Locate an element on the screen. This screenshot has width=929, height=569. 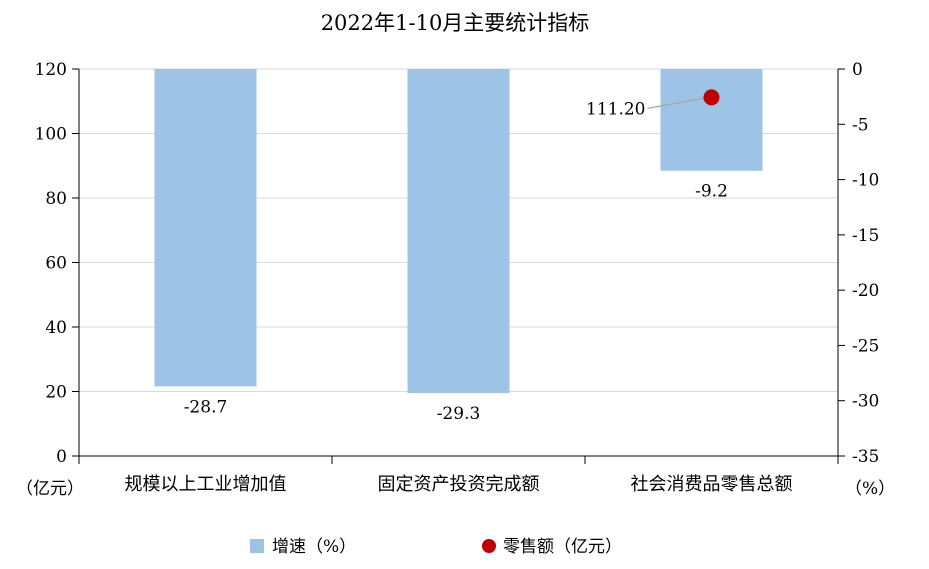
right-tick-label: -30 is located at coordinates (865, 402).